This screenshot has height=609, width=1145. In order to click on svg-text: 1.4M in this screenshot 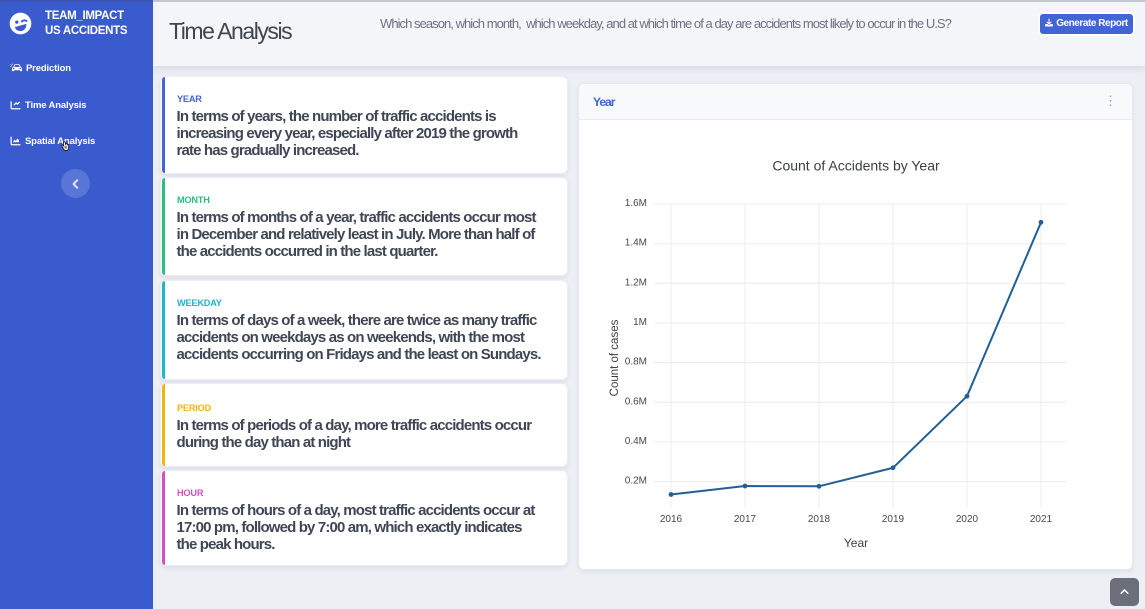, I will do `click(636, 243)`.